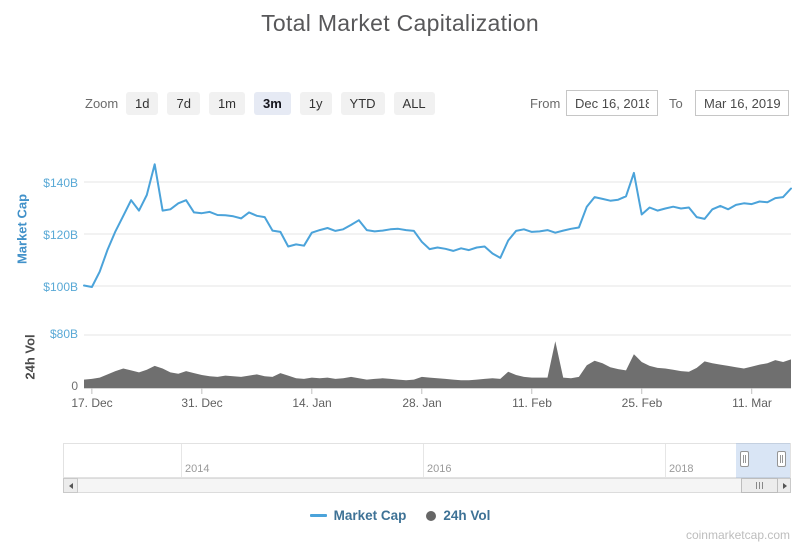  What do you see at coordinates (60, 287) in the screenshot?
I see `yaxis-tick-100b: $100B` at bounding box center [60, 287].